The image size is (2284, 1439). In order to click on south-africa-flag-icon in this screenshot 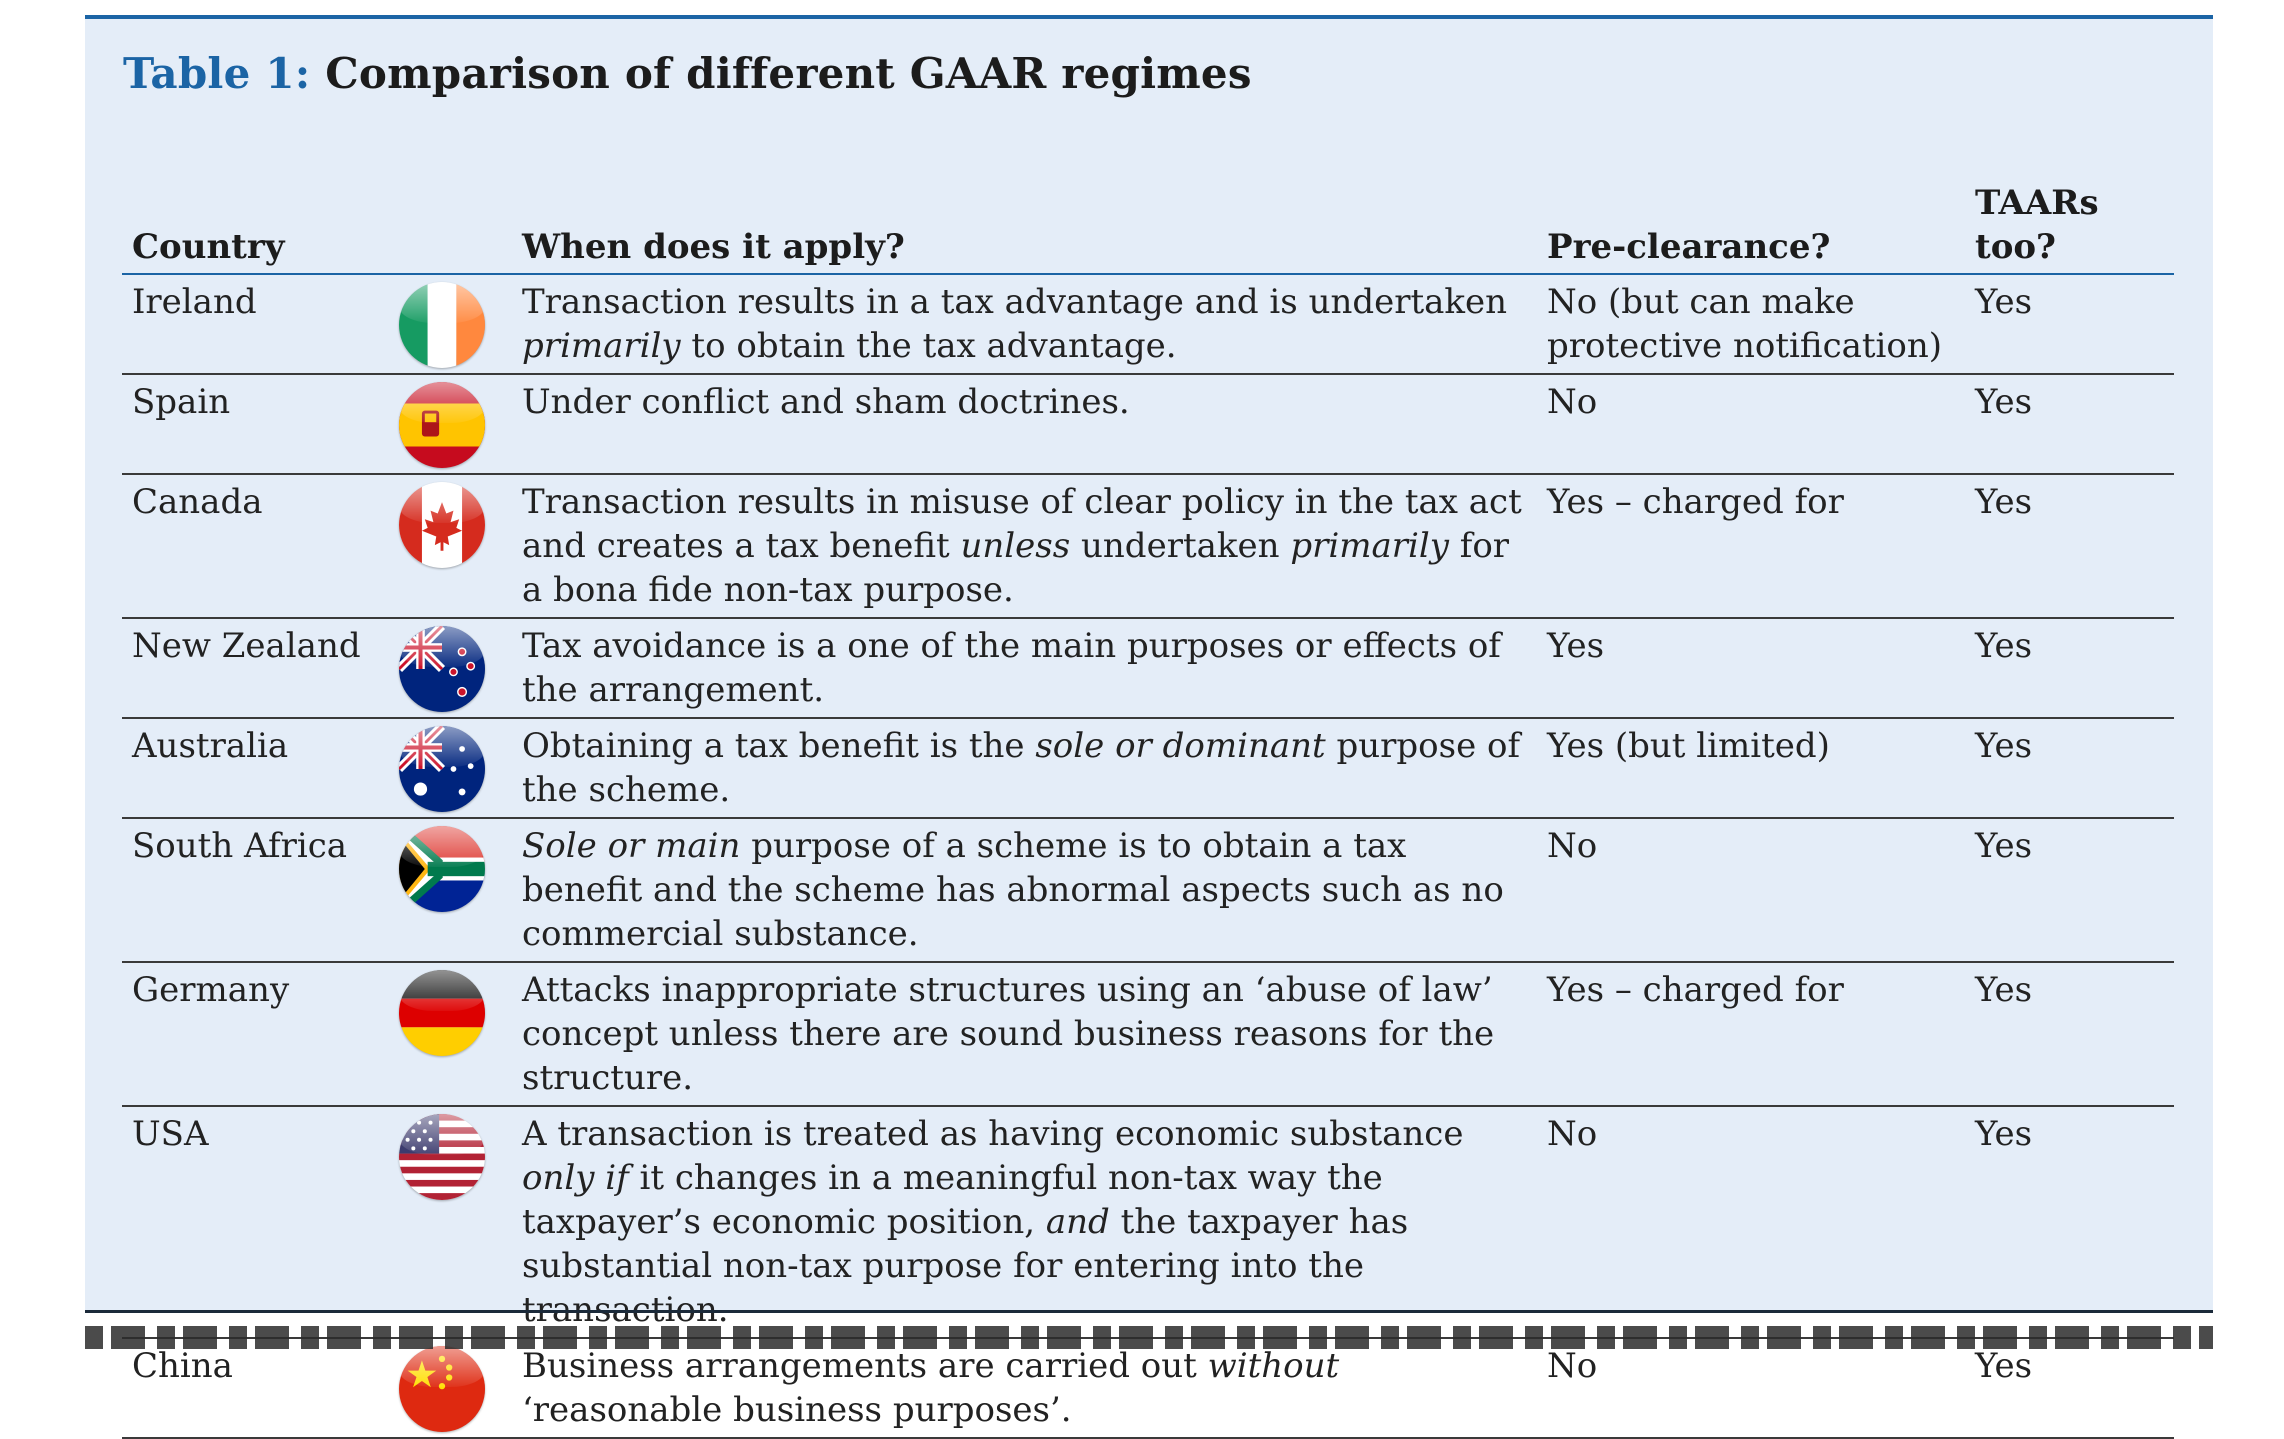, I will do `click(442, 869)`.